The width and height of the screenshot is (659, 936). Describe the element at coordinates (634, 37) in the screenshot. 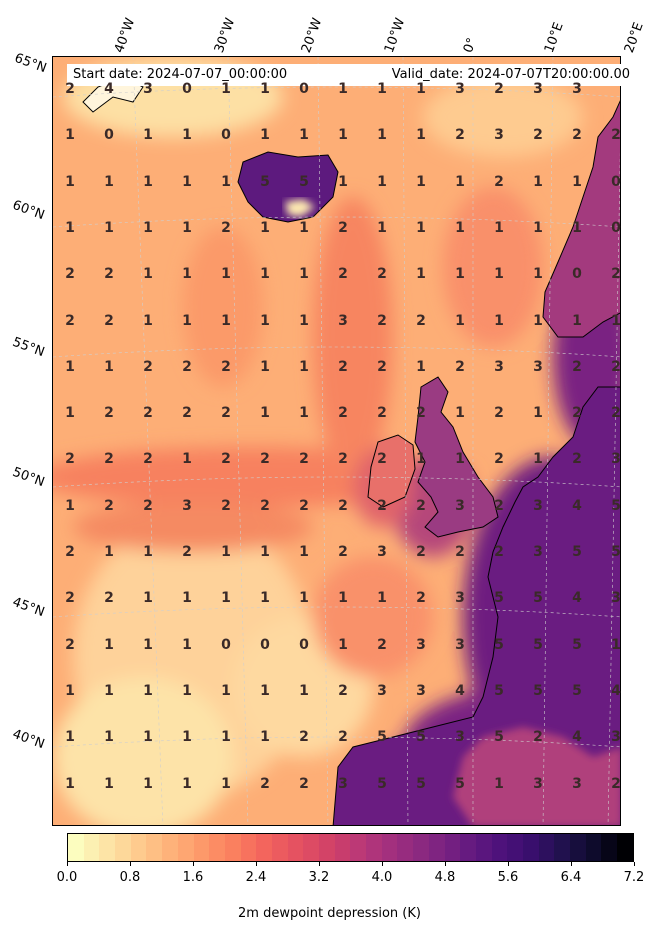

I see `lon-label-20e: 20°E` at that location.